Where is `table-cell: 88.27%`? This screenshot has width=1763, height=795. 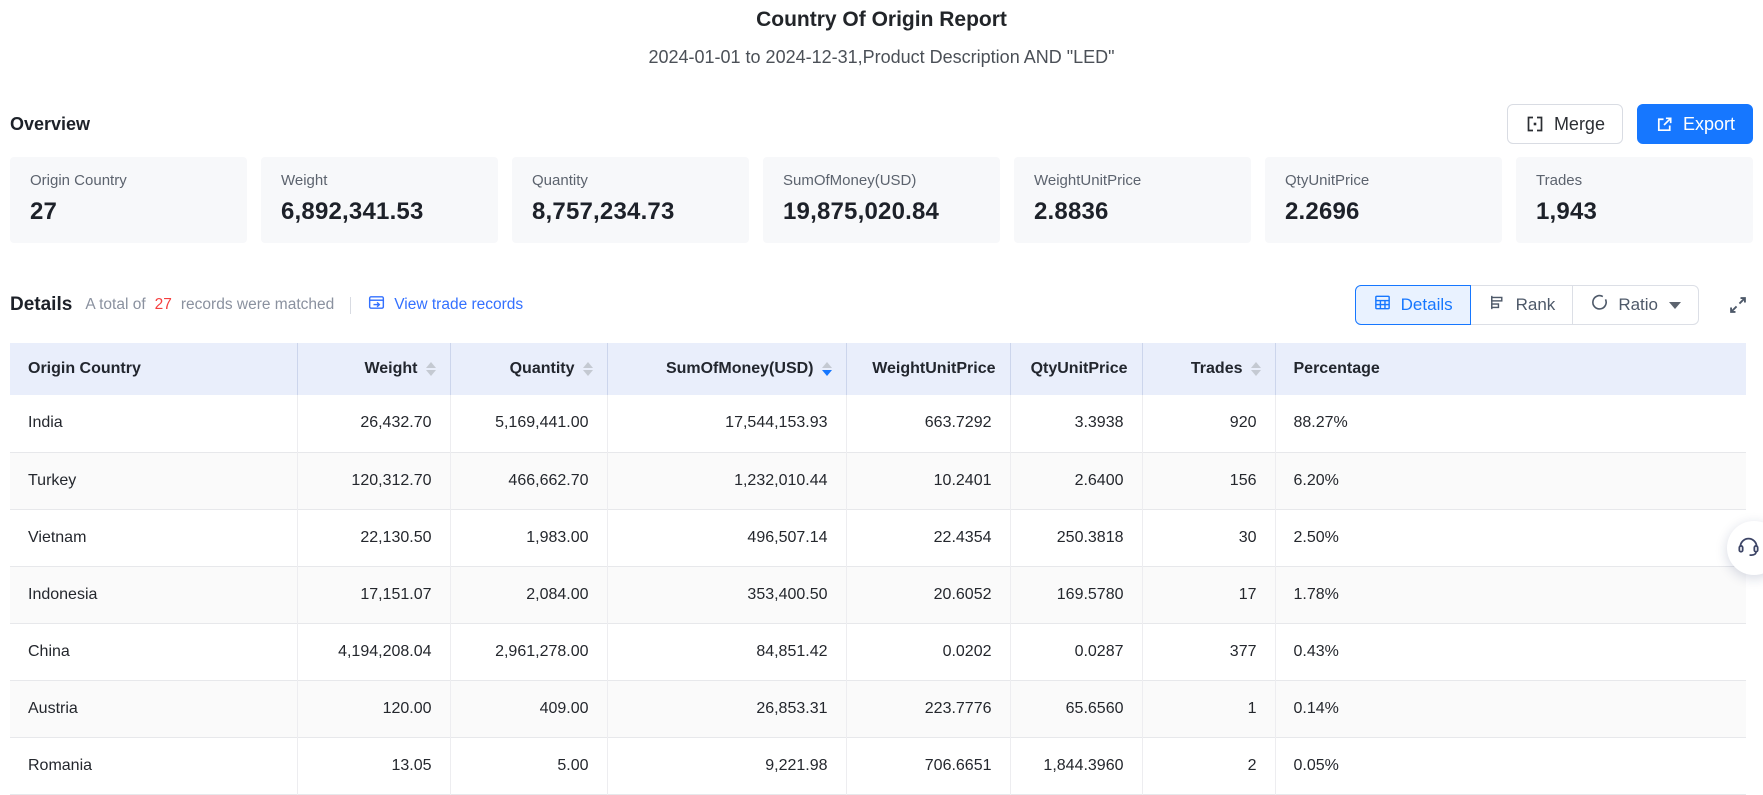 table-cell: 88.27% is located at coordinates (1510, 423).